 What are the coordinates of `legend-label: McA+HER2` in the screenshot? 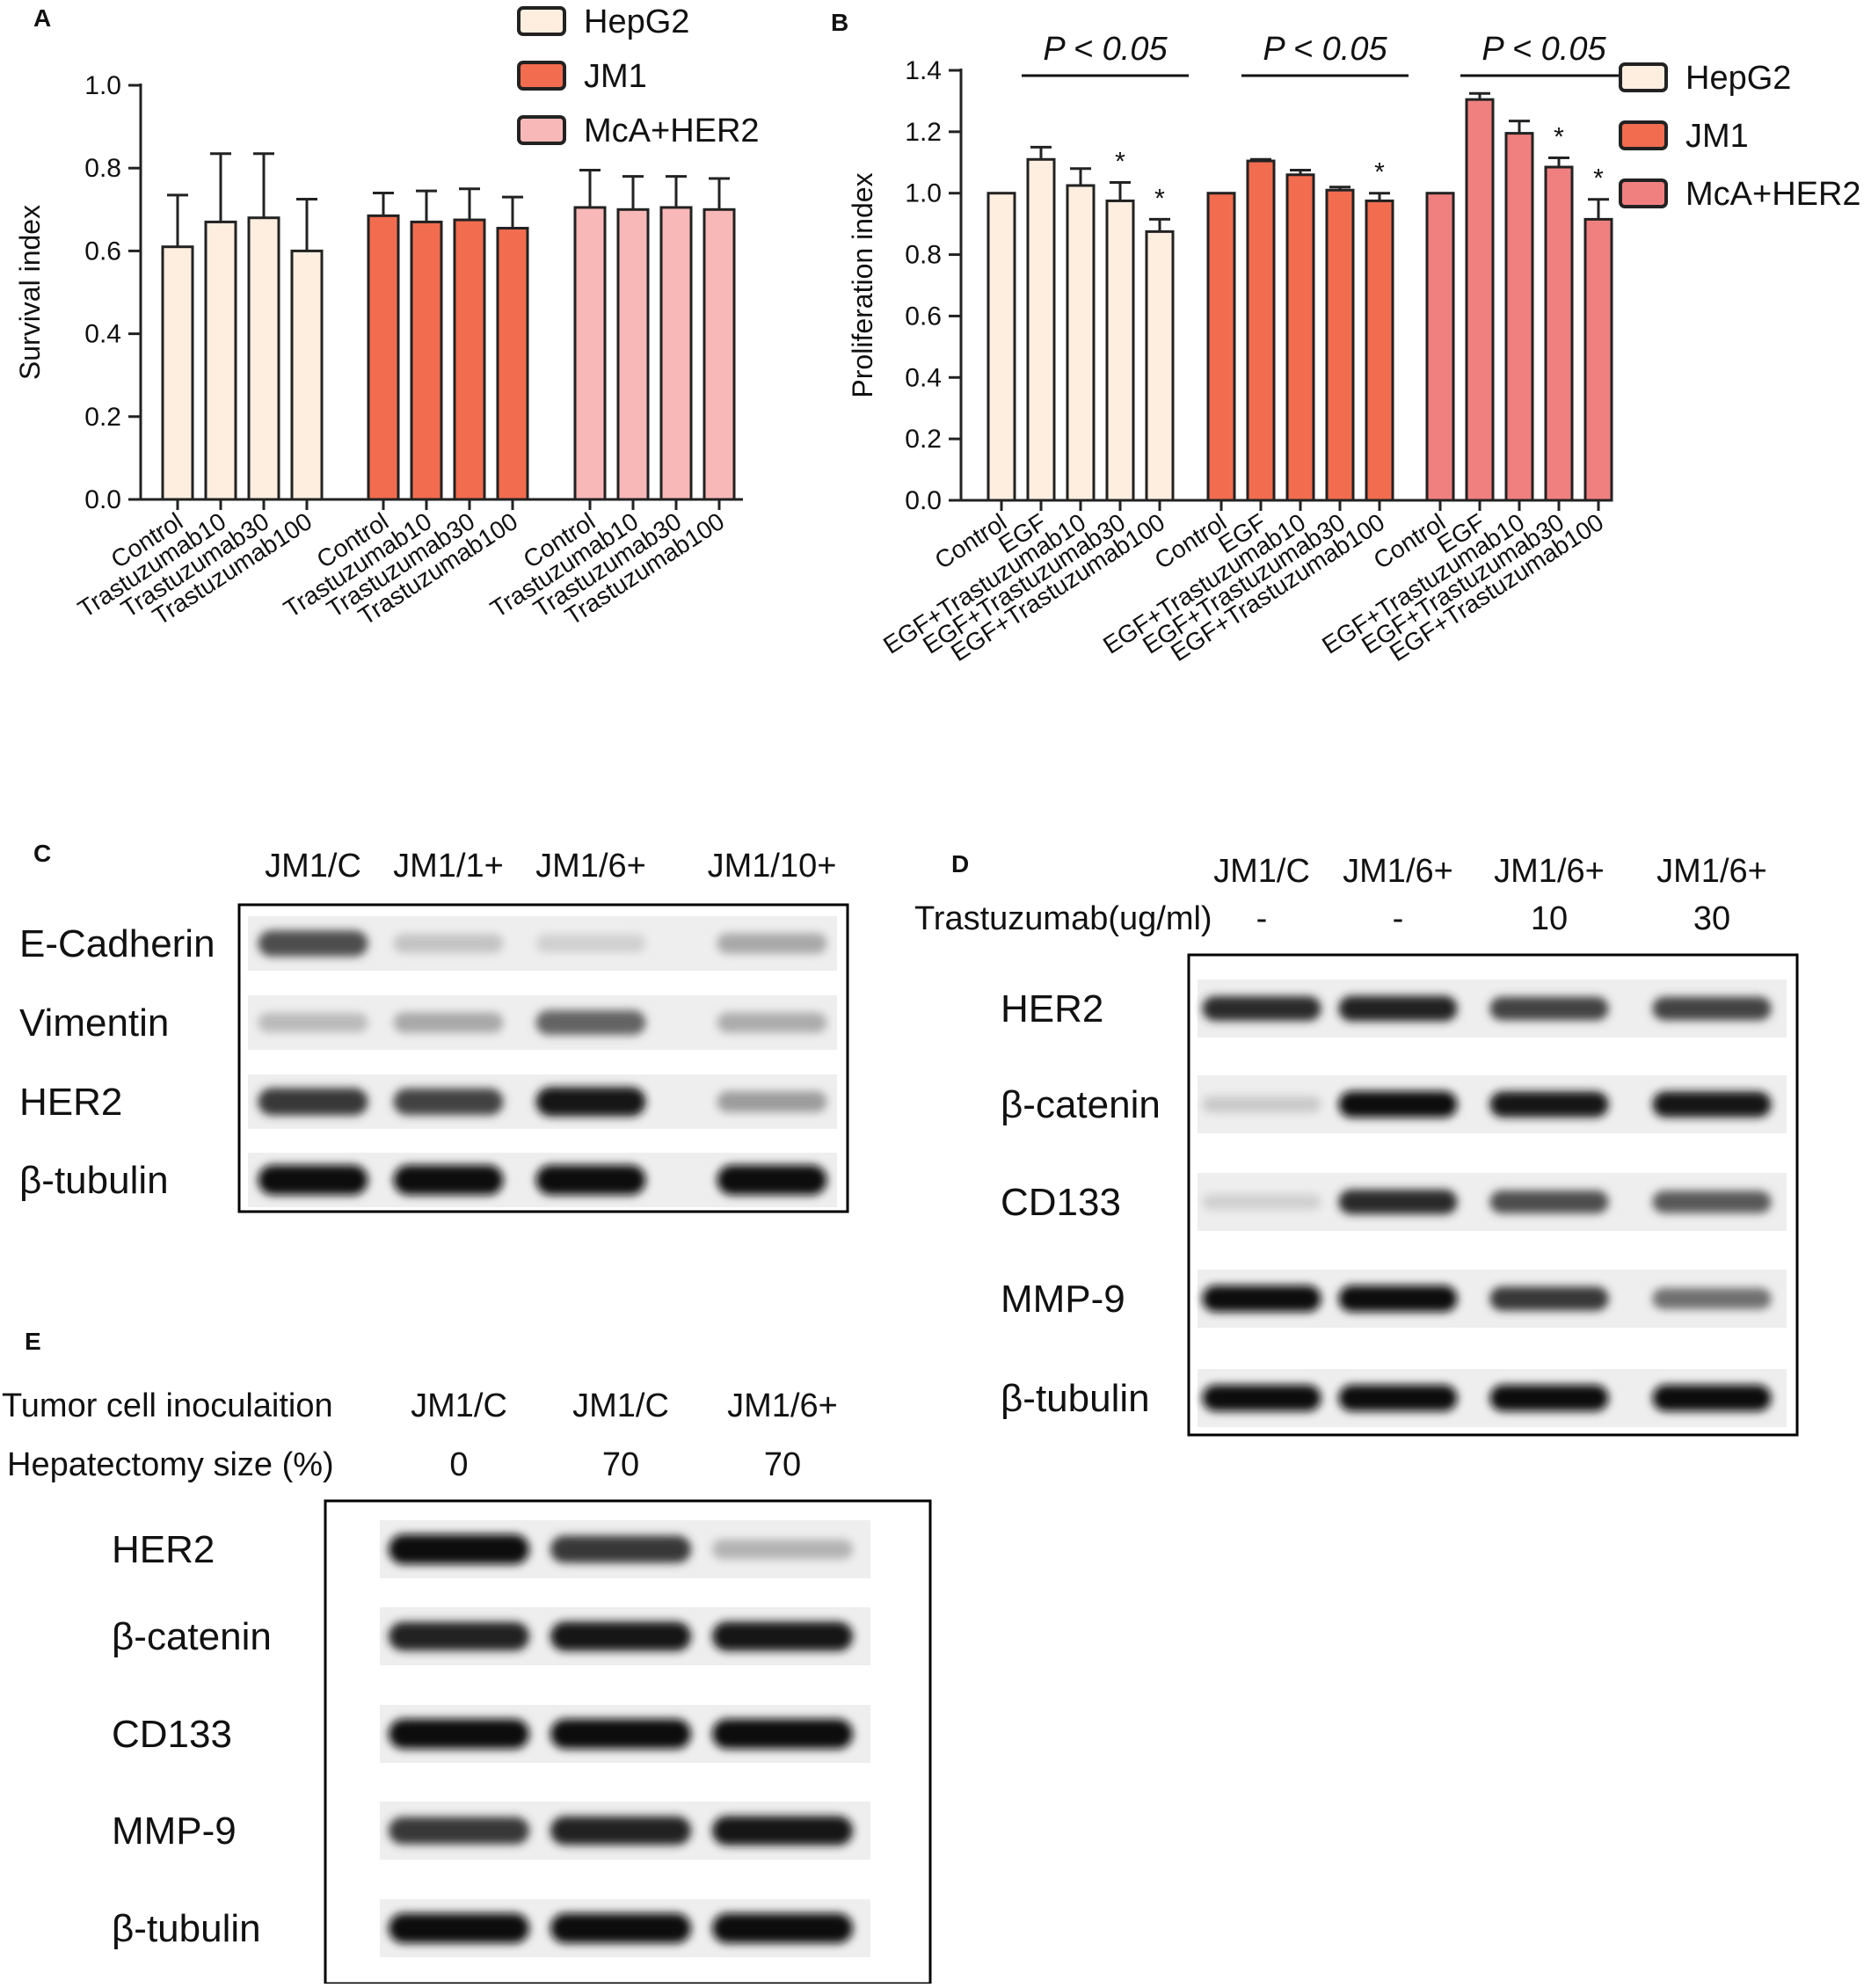 It's located at (1773, 194).